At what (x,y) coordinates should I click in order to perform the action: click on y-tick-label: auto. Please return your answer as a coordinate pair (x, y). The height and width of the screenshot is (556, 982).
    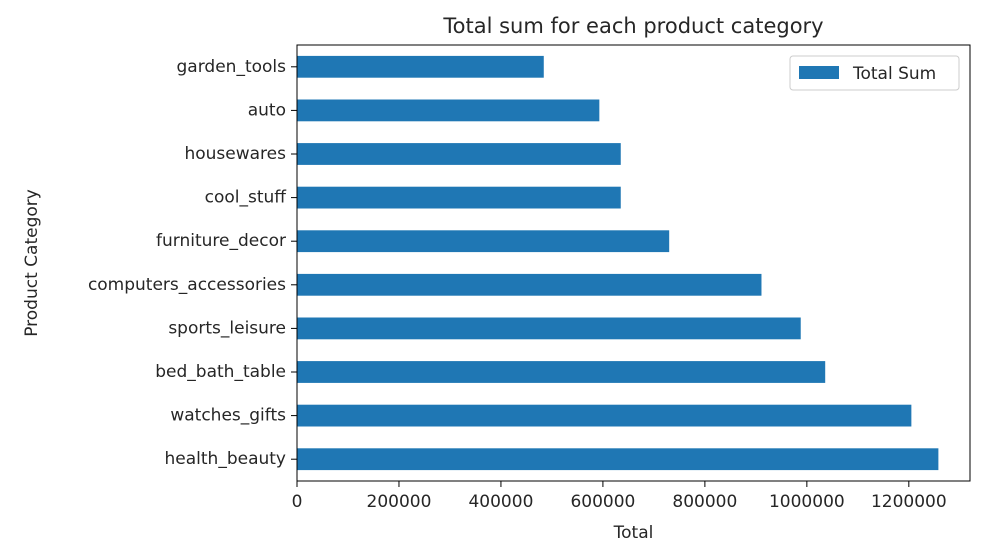
    Looking at the image, I should click on (267, 110).